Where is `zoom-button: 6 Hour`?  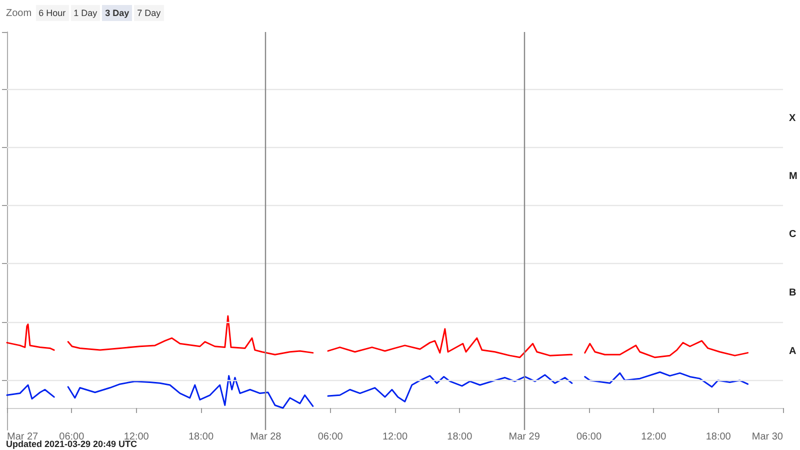
zoom-button: 6 Hour is located at coordinates (52, 13).